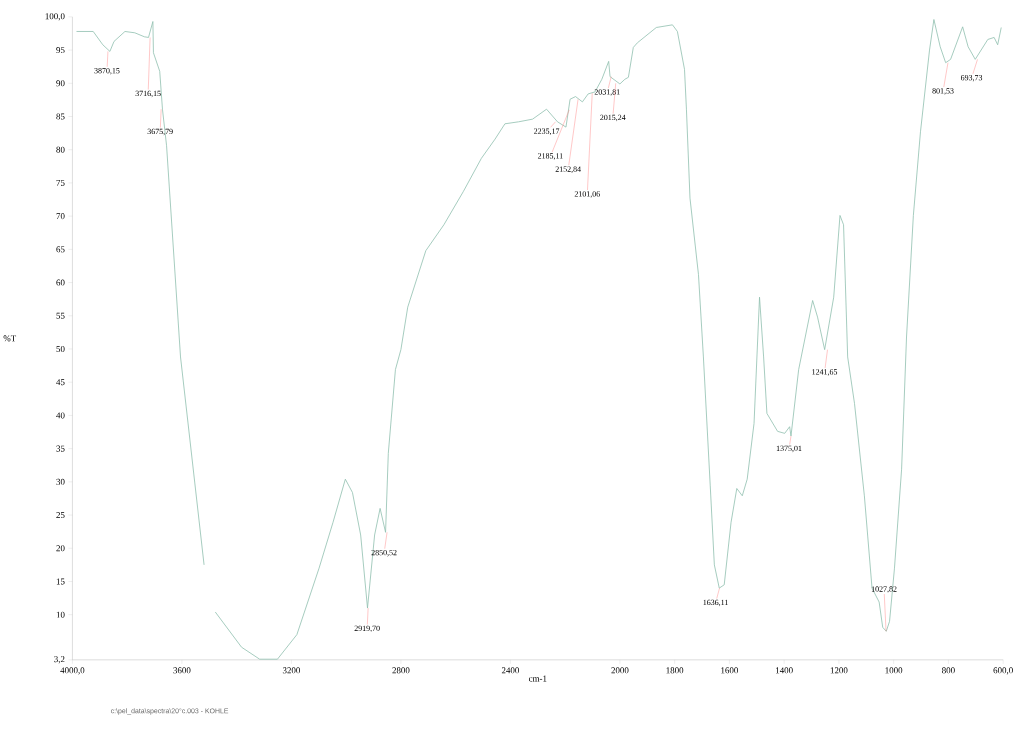 The height and width of the screenshot is (729, 1023). Describe the element at coordinates (620, 670) in the screenshot. I see `x-tick-label: 2000` at that location.